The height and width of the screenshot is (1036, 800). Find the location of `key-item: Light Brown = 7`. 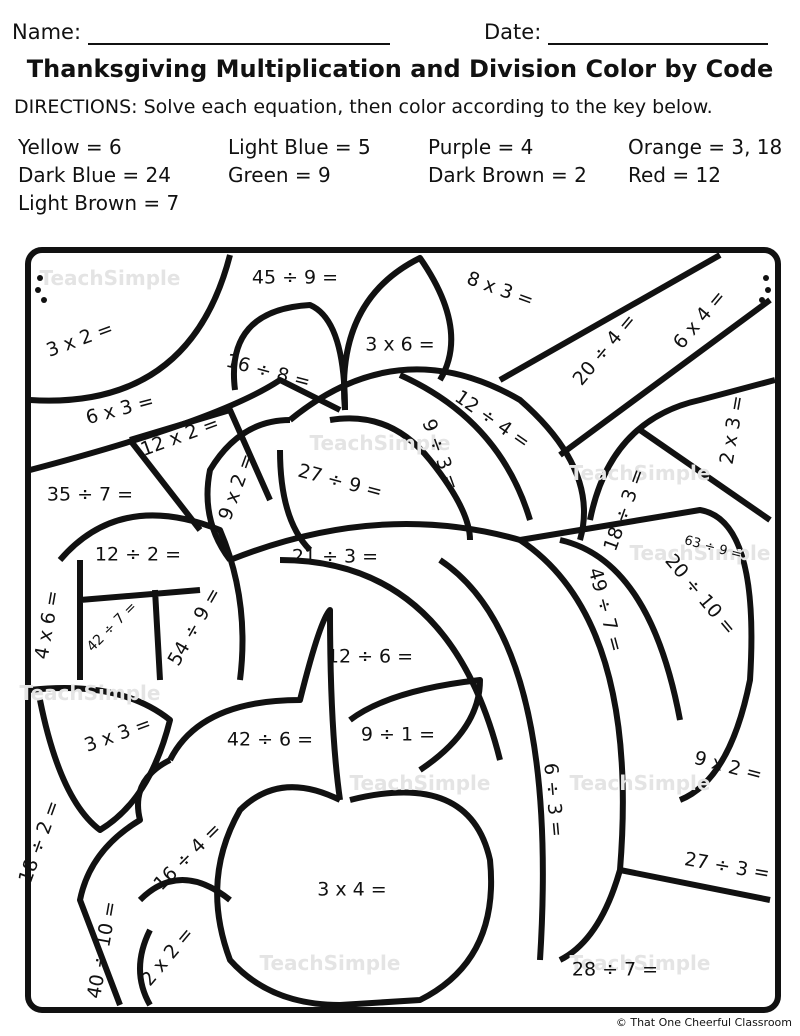

key-item: Light Brown = 7 is located at coordinates (99, 203).